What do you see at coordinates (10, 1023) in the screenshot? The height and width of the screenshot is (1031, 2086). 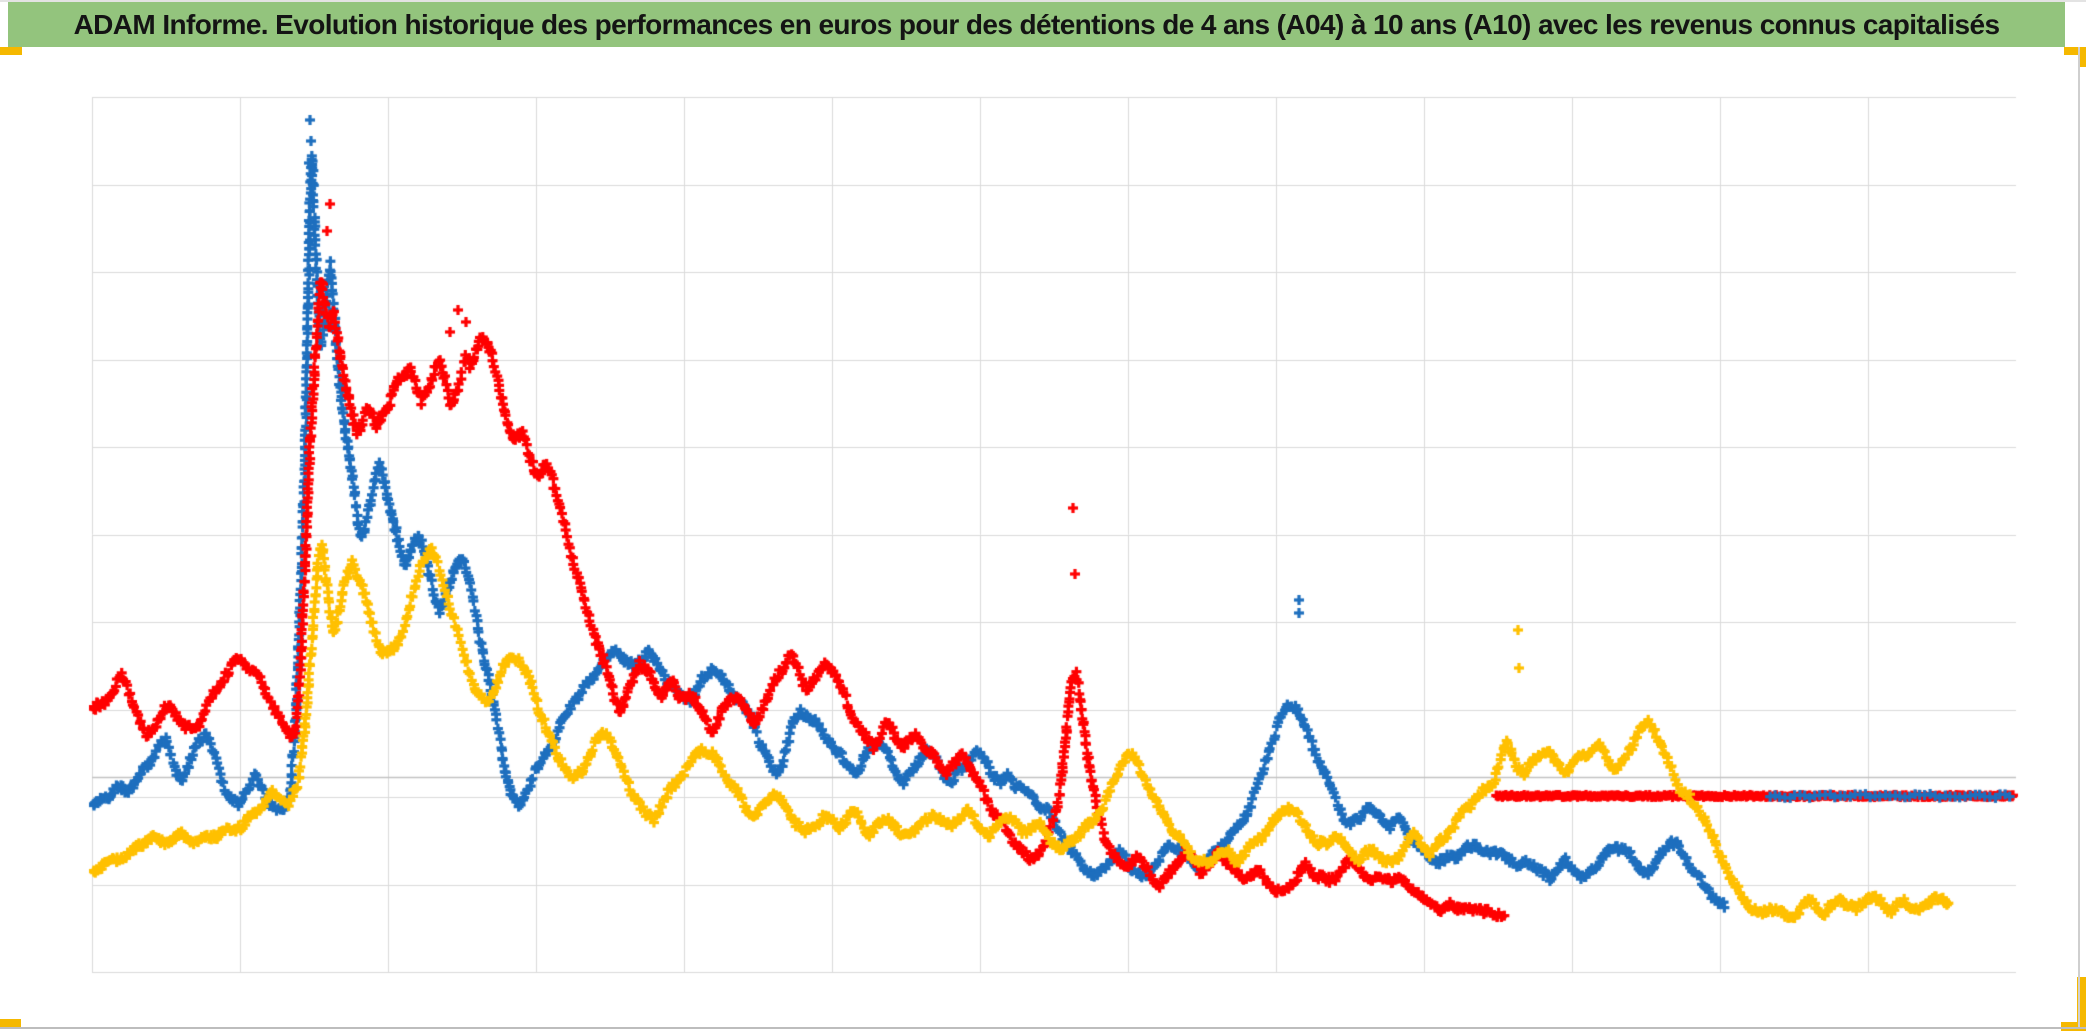 I see `corner-marker-bottom-left` at bounding box center [10, 1023].